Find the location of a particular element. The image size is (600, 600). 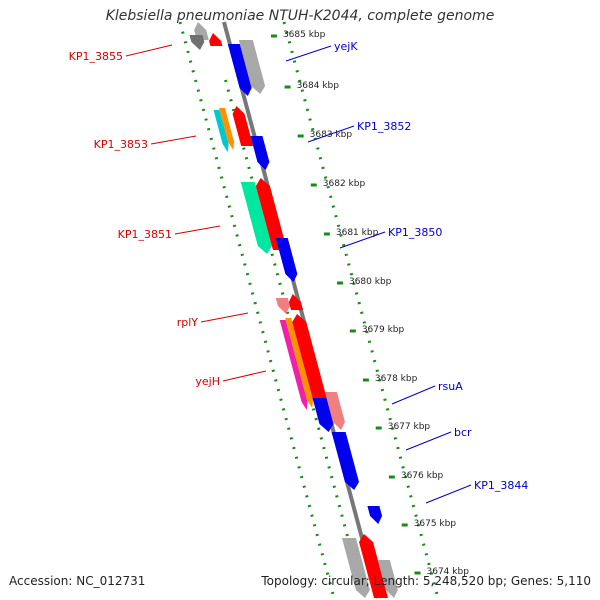

kbp-label: 3675 kbp is located at coordinates (435, 524).